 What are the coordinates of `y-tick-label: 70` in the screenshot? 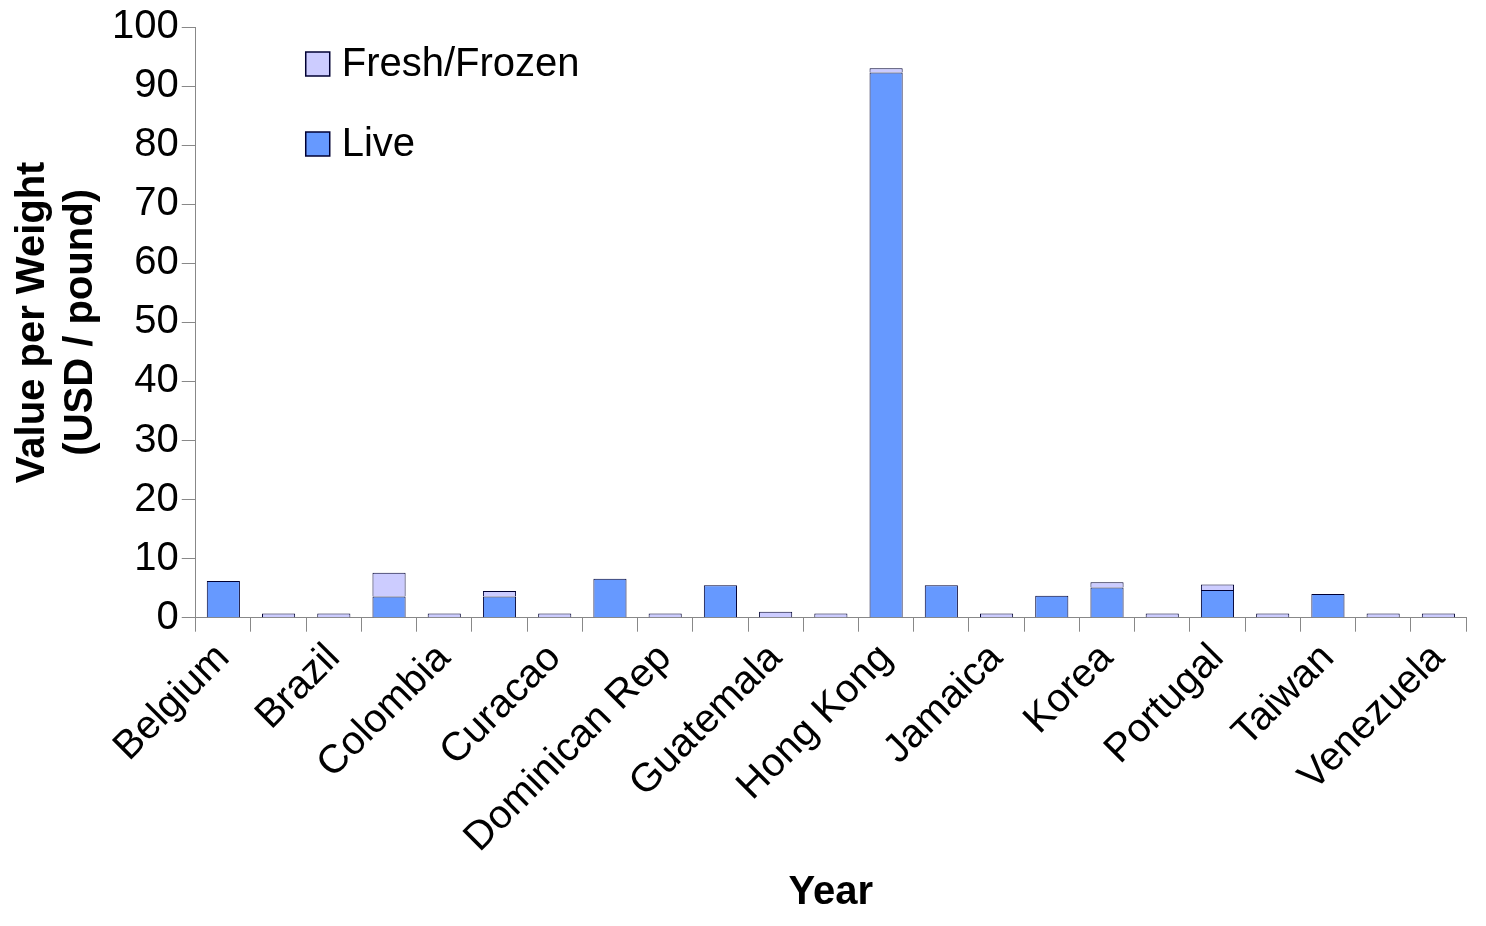 It's located at (156, 201).